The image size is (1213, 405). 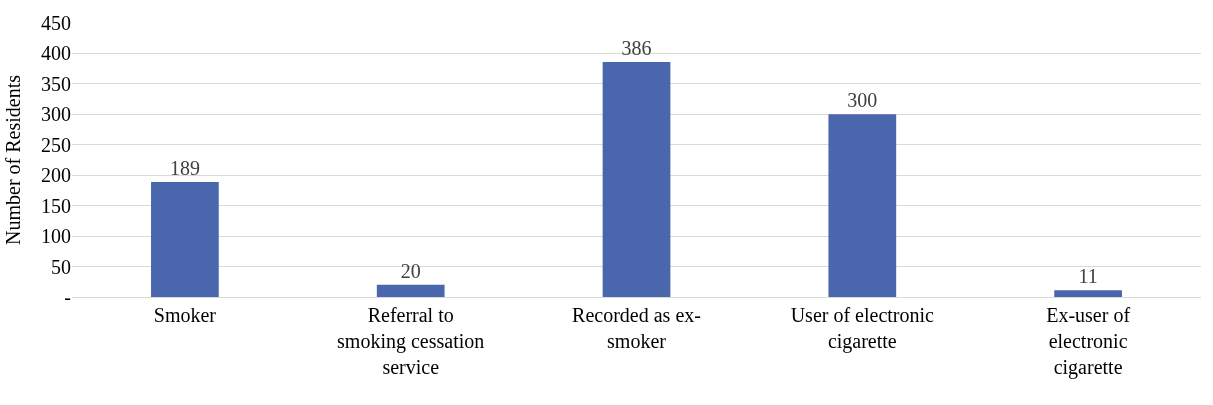 I want to click on y-tick-label: 250, so click(x=56, y=144).